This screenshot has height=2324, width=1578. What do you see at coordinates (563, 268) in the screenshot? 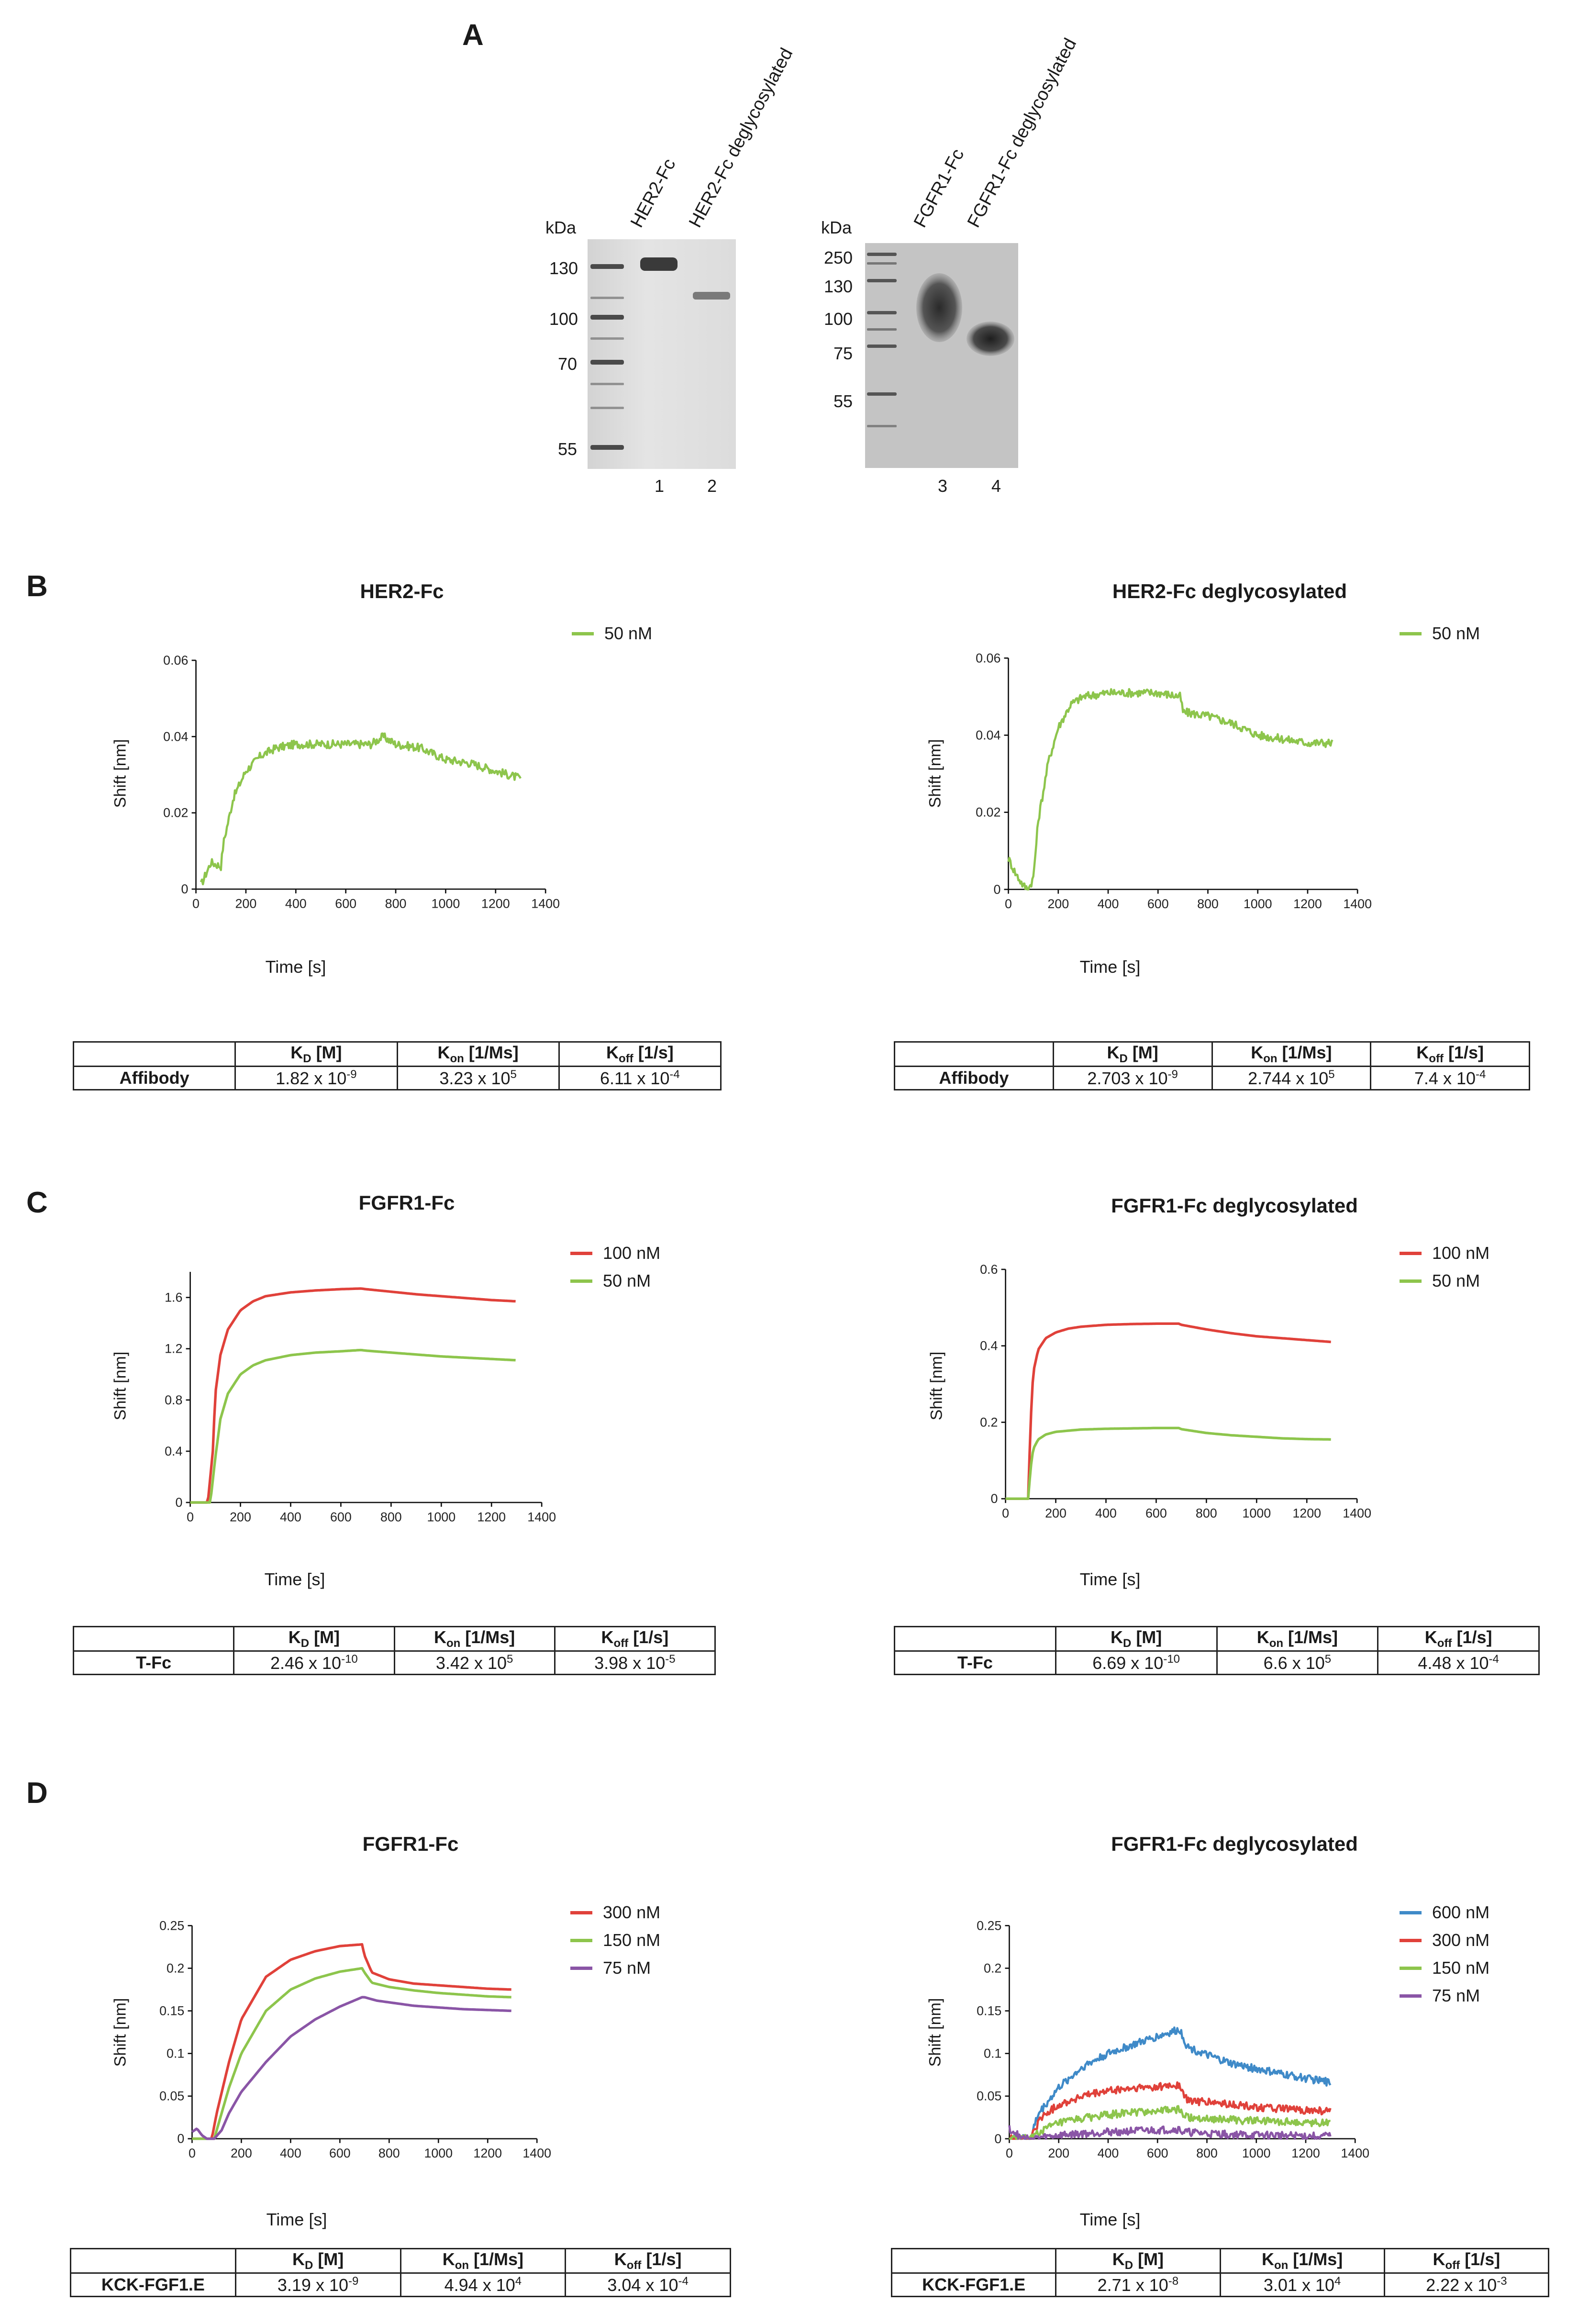
I see `gel-left-marker-130: 130` at bounding box center [563, 268].